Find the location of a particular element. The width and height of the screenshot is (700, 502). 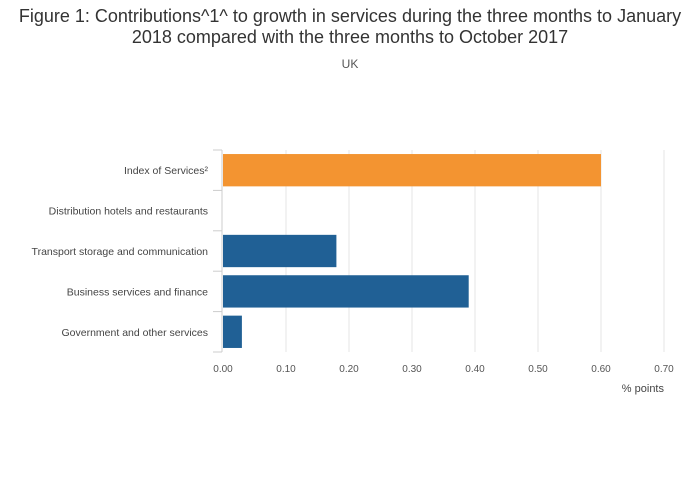

category-label: Business services and finance is located at coordinates (137, 292).